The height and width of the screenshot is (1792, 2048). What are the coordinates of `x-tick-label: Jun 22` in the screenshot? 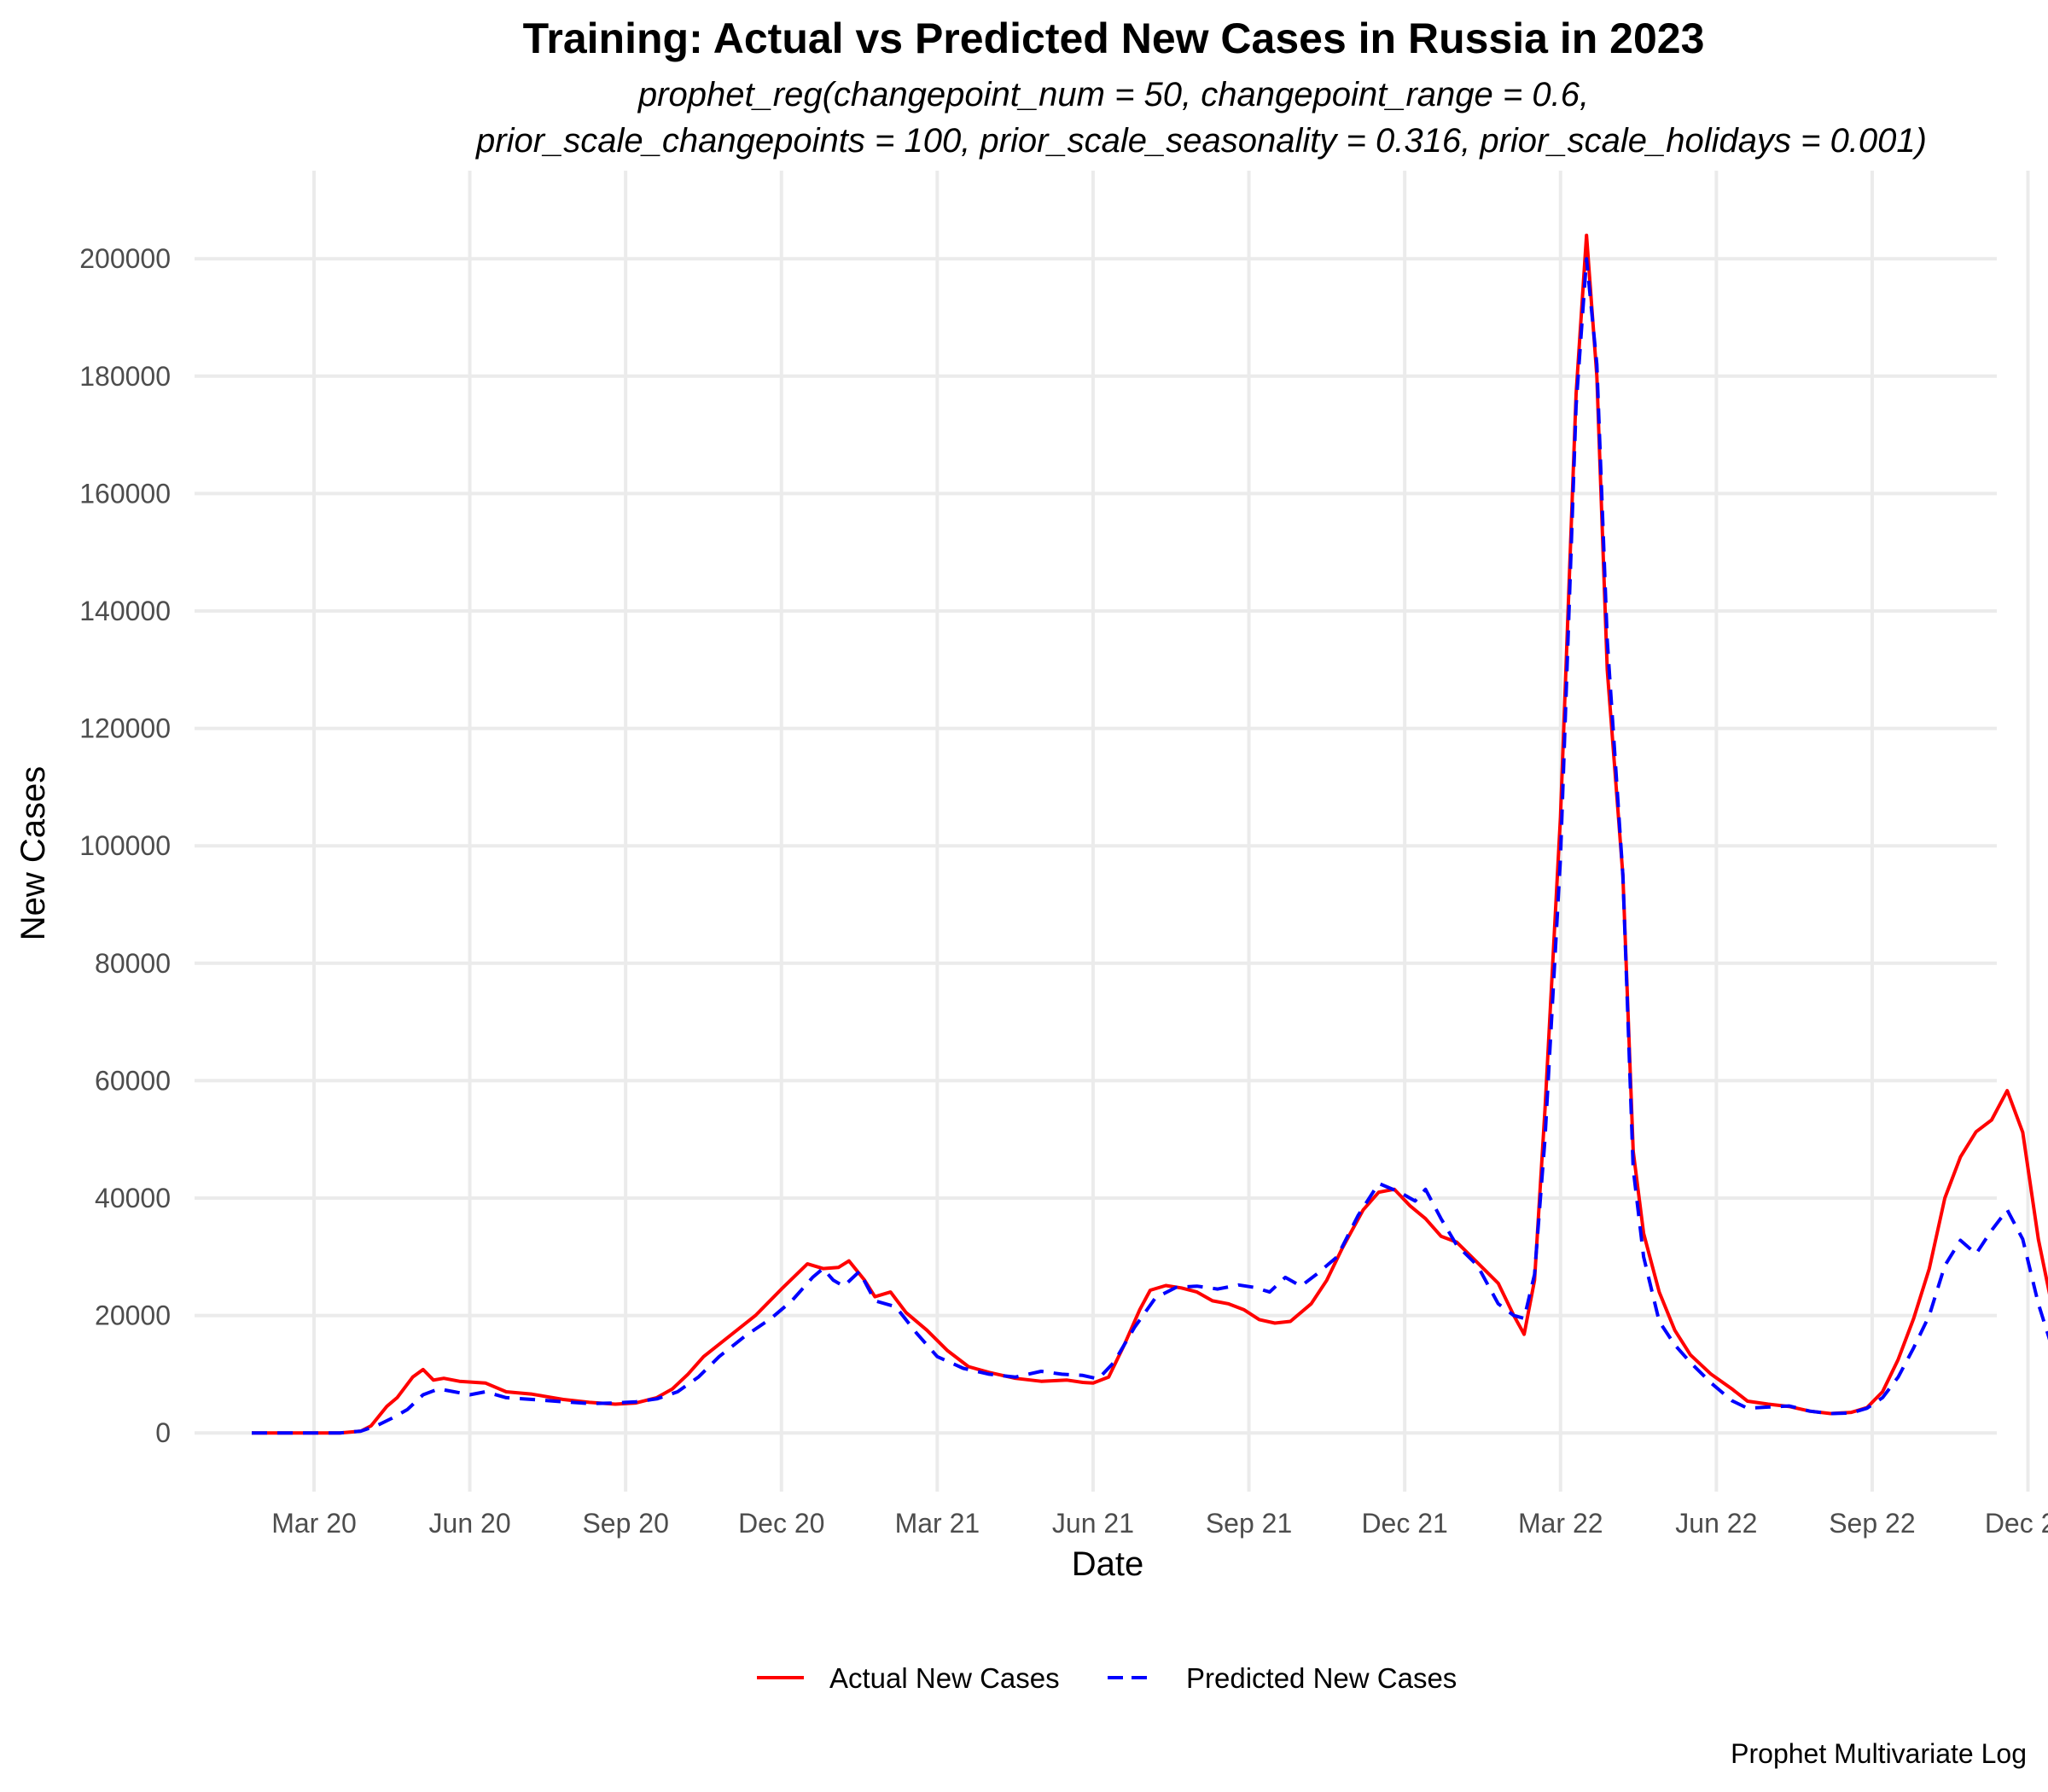 It's located at (1716, 1523).